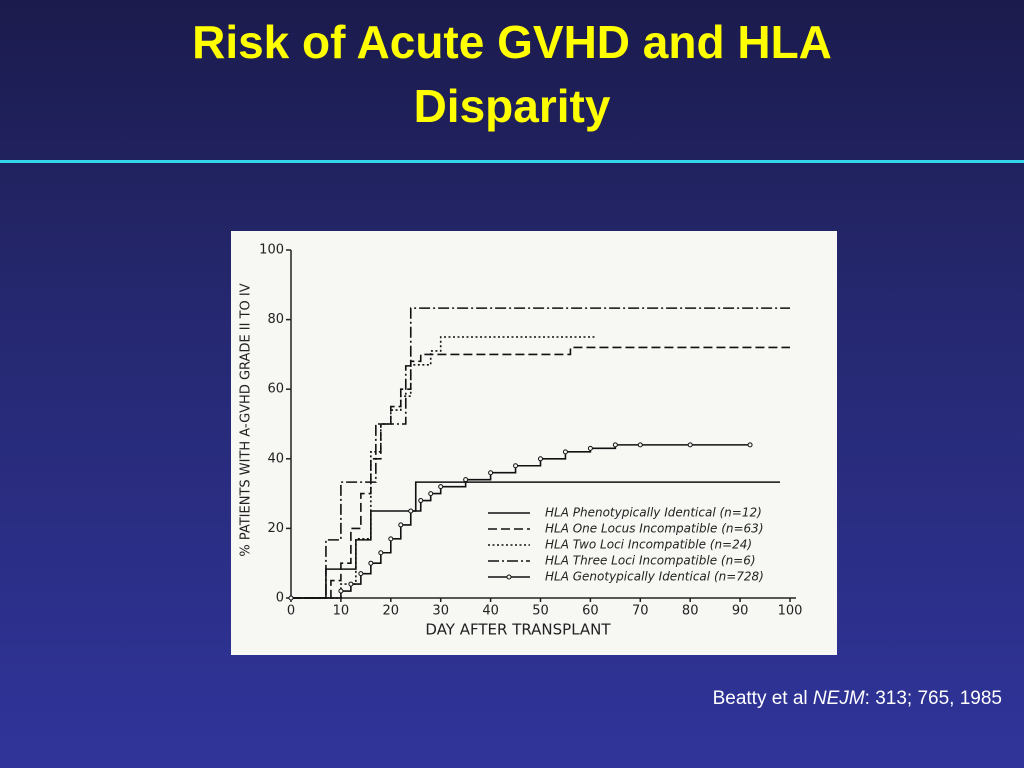 The width and height of the screenshot is (1024, 768). I want to click on y-tick-label: 80, so click(275, 319).